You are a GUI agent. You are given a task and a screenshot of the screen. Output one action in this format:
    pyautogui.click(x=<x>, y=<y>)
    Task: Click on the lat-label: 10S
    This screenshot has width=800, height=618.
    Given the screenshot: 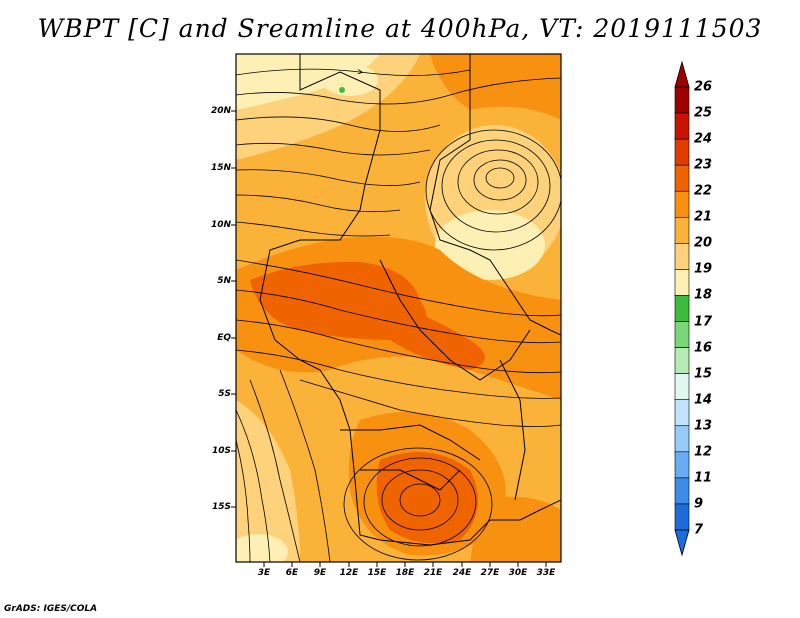 What is the action you would take?
    pyautogui.click(x=221, y=451)
    